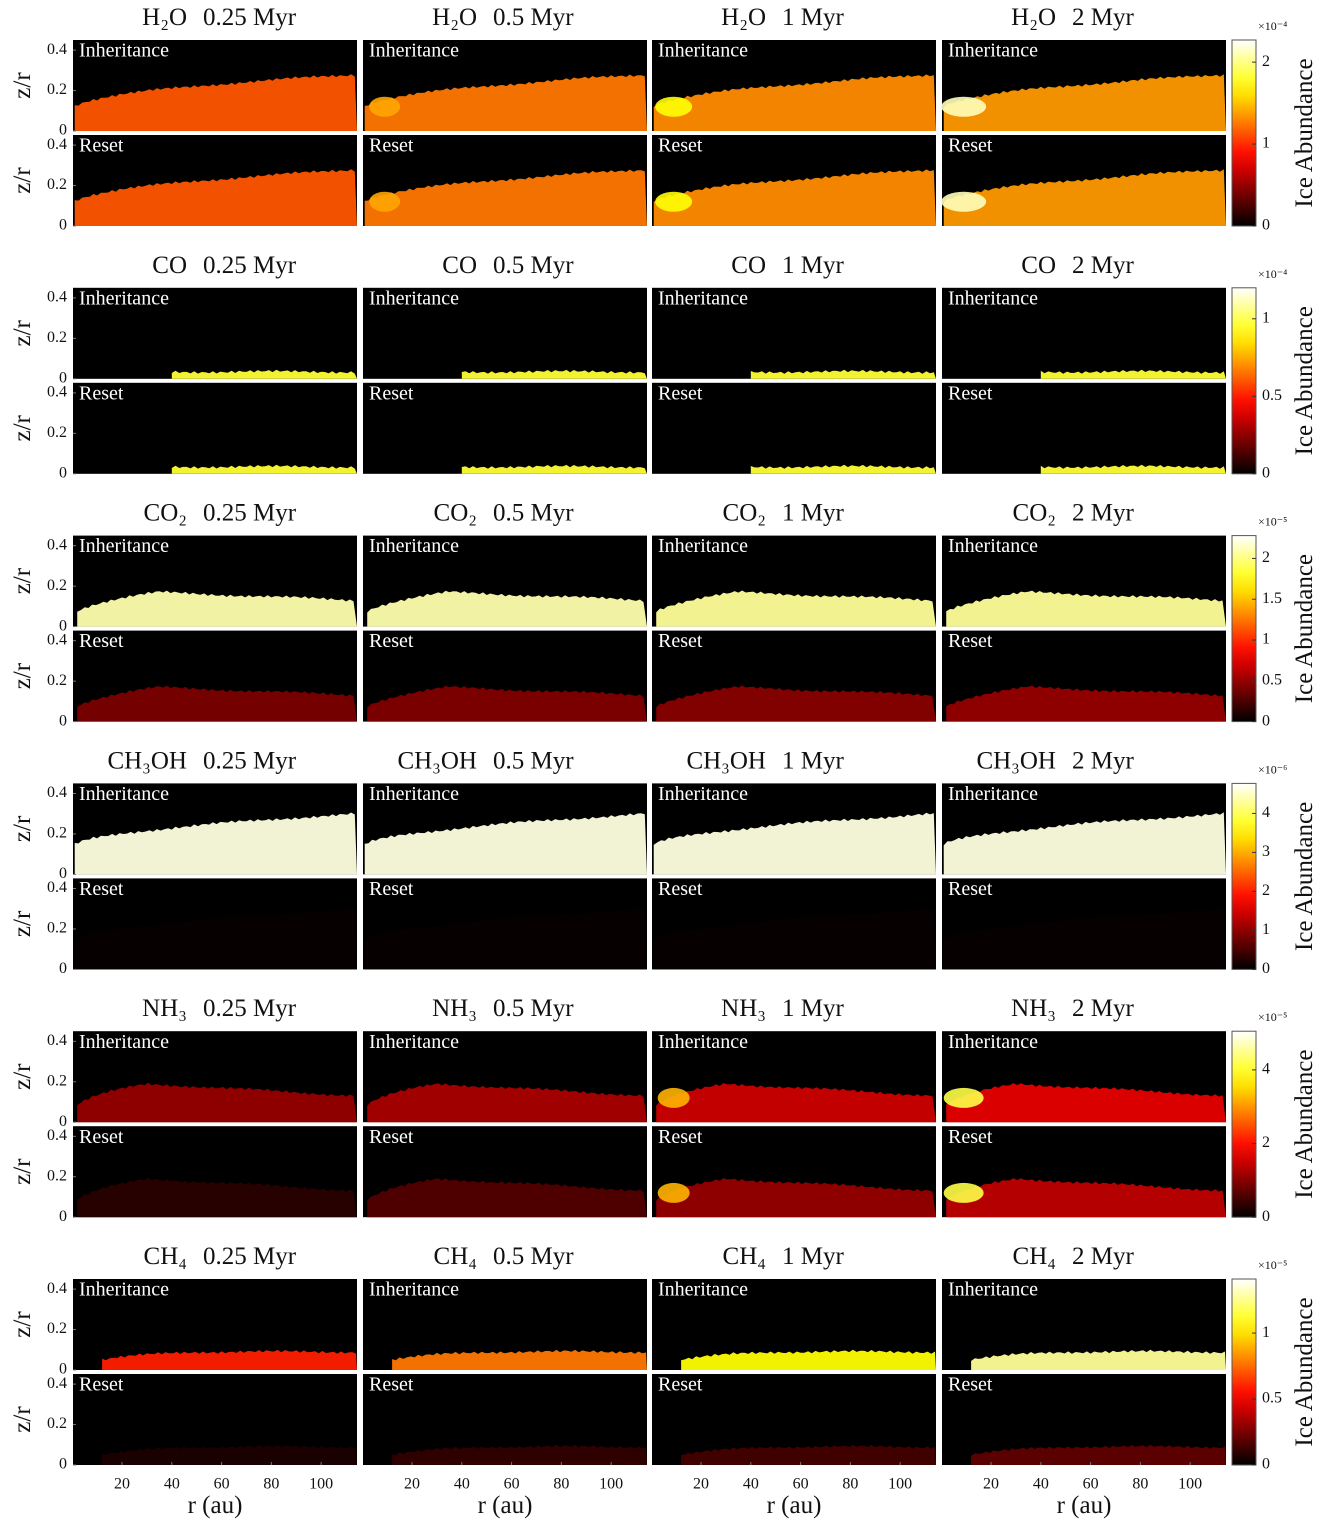 Image resolution: width=1341 pixels, height=1533 pixels. I want to click on colorbar-exponent: ×10⁻⁶, so click(1272, 769).